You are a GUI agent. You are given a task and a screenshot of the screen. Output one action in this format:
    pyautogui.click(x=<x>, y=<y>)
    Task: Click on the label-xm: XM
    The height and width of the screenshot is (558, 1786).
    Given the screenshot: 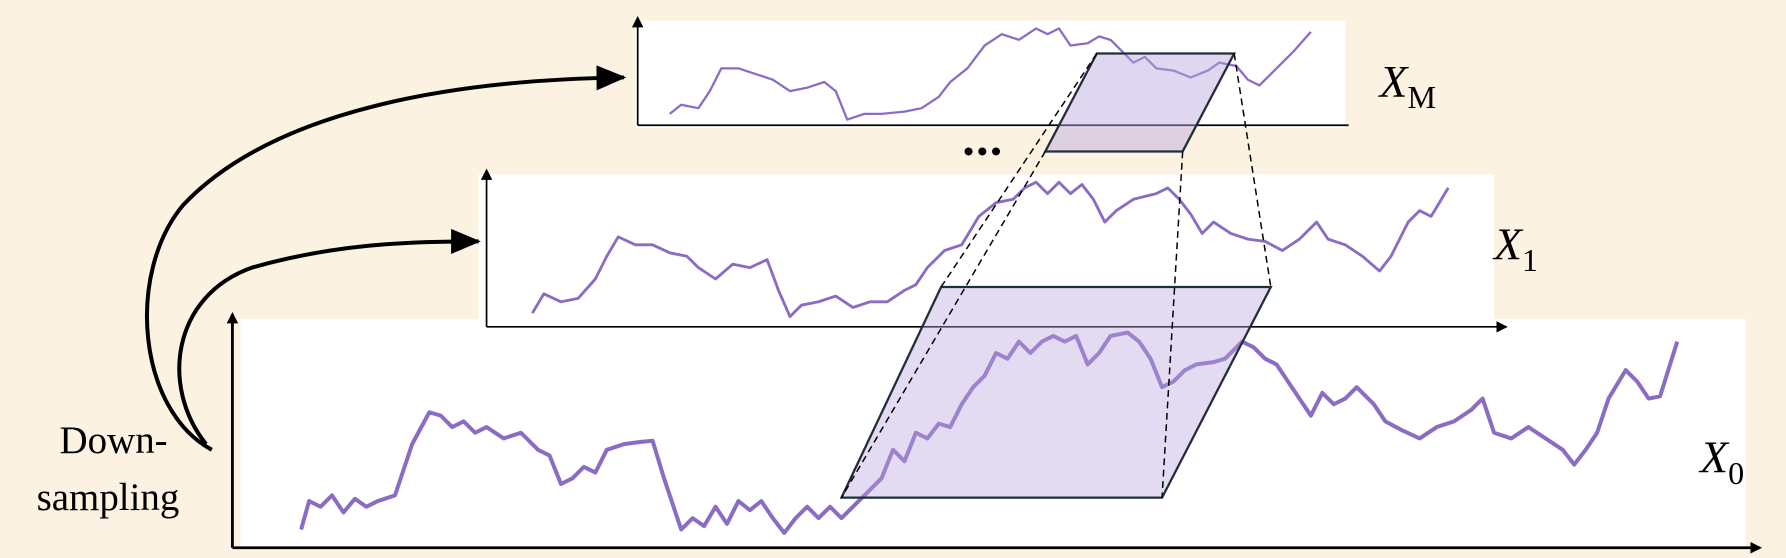 What is the action you would take?
    pyautogui.click(x=1407, y=85)
    